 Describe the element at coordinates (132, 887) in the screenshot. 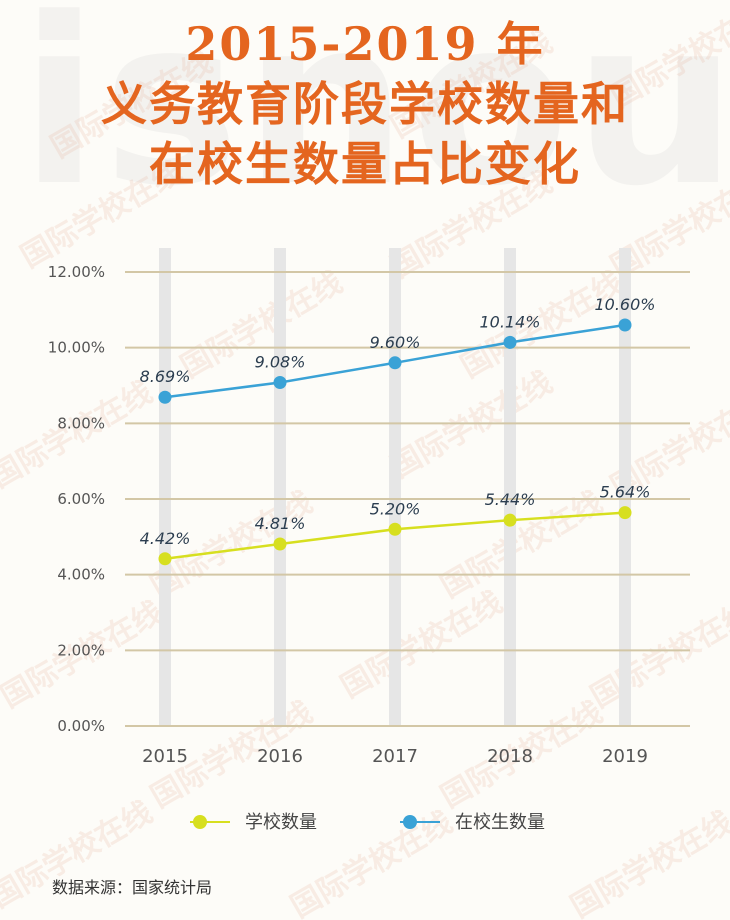

I see `data-source-note: 数据来源：国家统计局` at that location.